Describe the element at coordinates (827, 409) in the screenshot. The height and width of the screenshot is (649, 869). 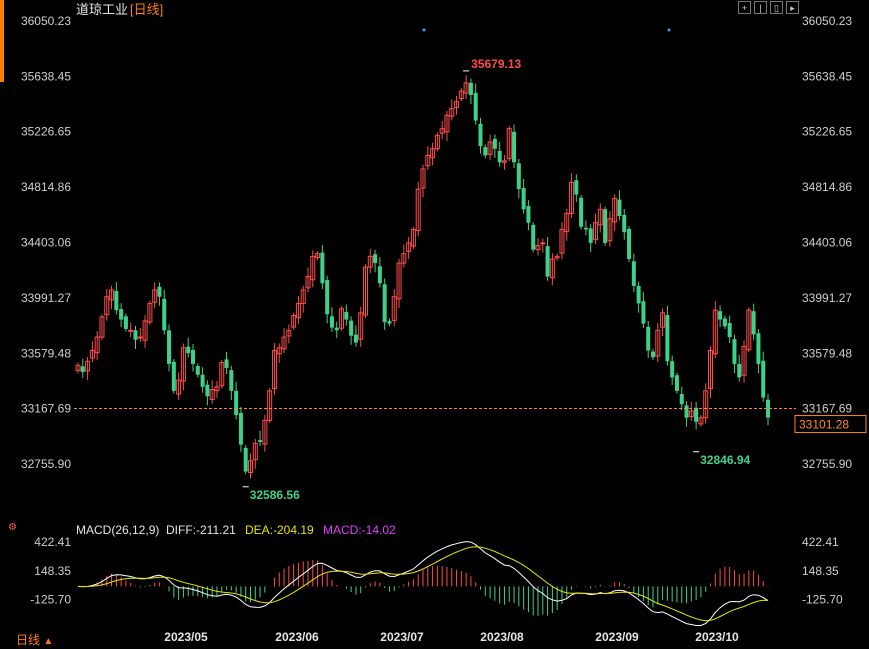
I see `y-tick-right: 33167.69` at that location.